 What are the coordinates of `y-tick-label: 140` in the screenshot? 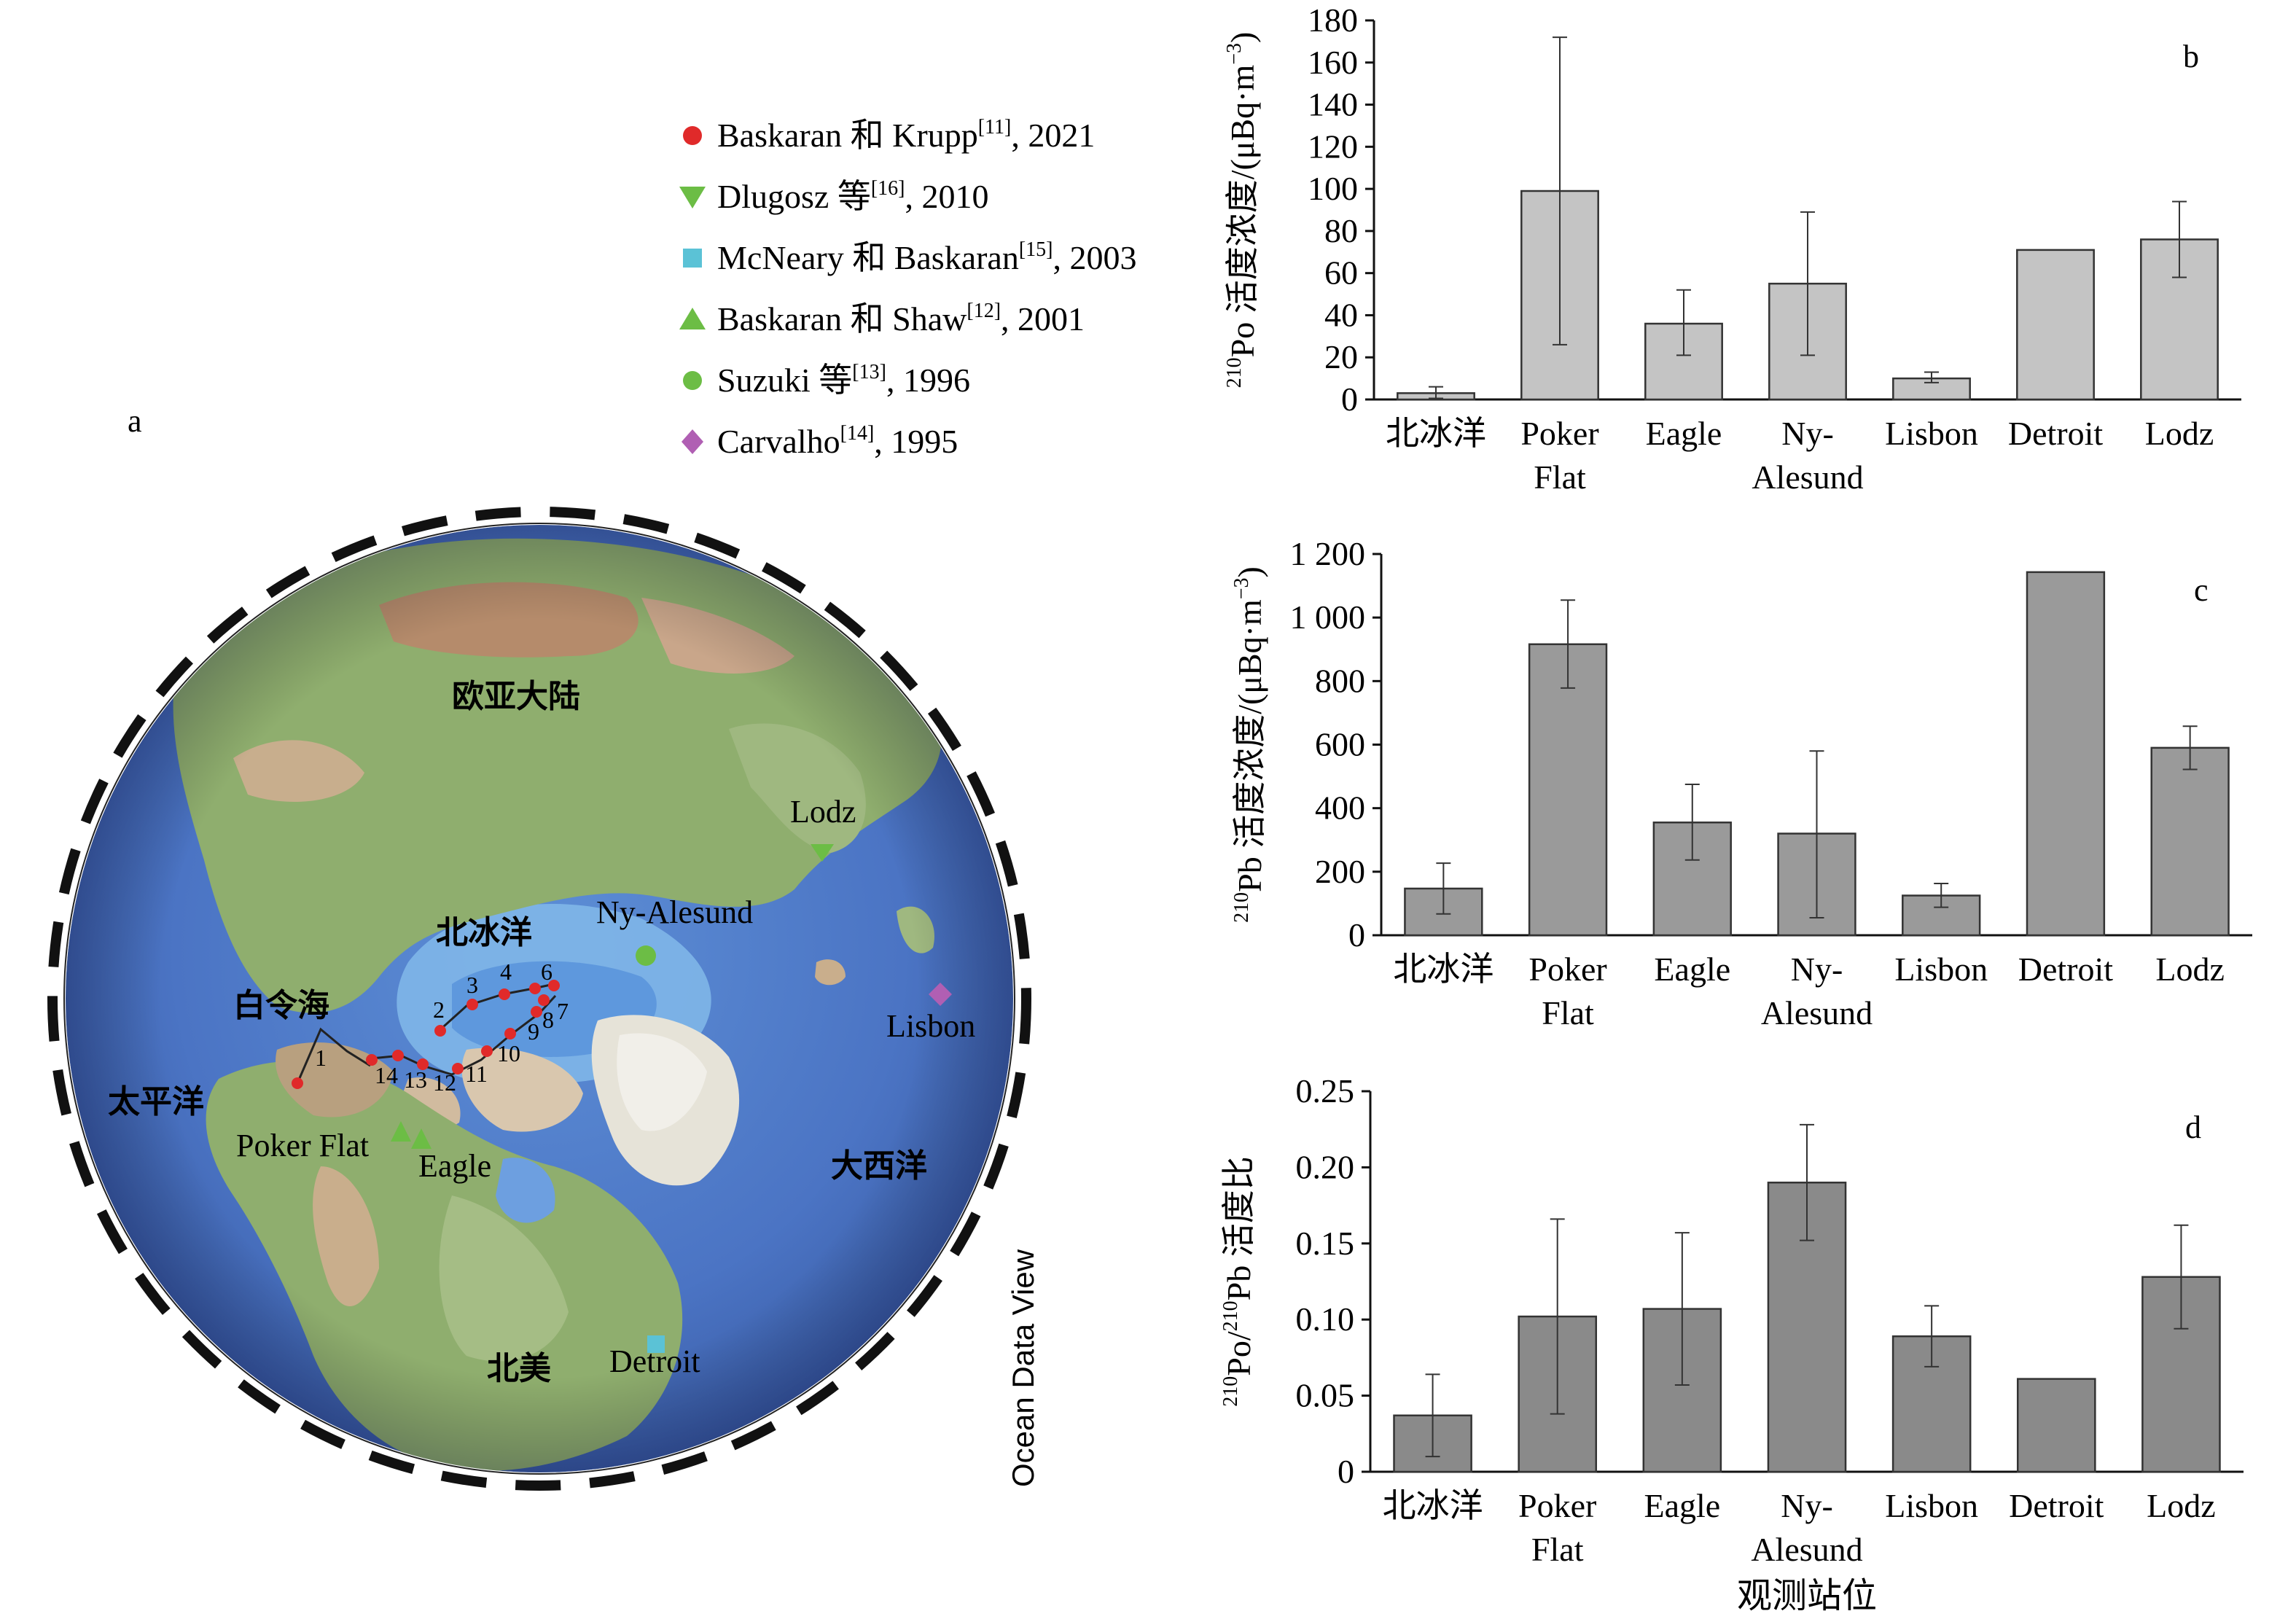 It's located at (1333, 104).